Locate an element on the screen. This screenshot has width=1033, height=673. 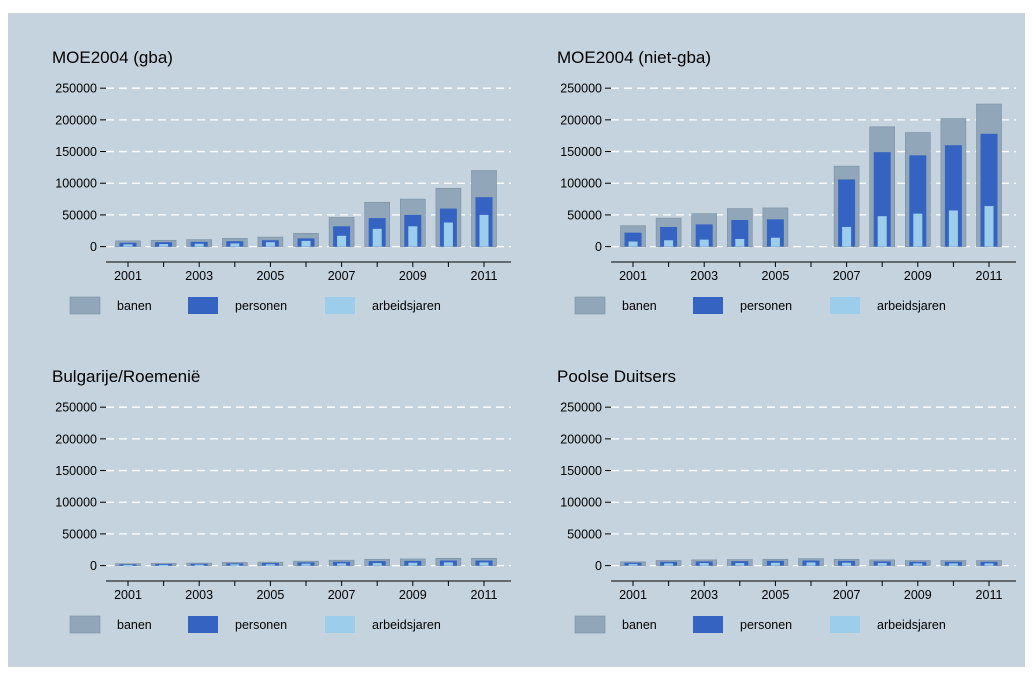
chart-title: Bulgarije/Roemenië is located at coordinates (126, 376).